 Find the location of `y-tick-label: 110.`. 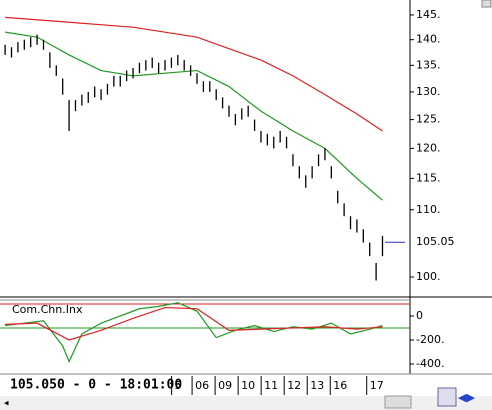

y-tick-label: 110. is located at coordinates (428, 209).